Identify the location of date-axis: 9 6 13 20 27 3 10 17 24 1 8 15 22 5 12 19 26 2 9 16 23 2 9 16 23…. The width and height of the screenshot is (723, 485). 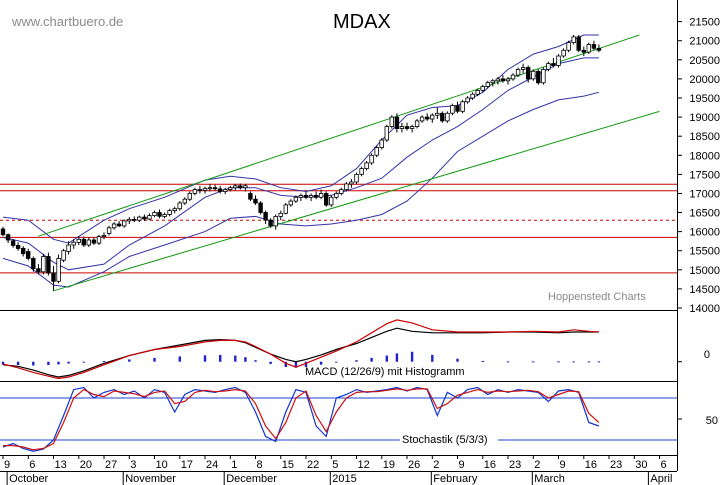
(337, 470).